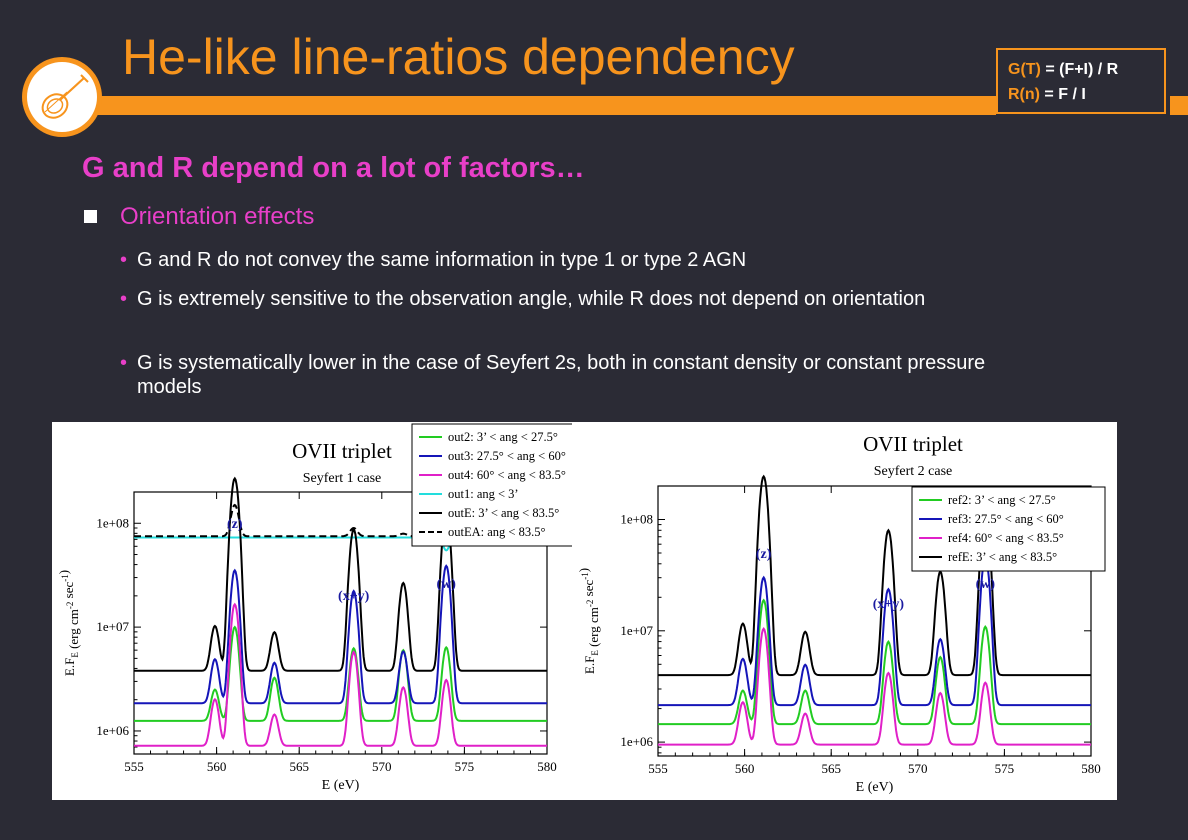  Describe the element at coordinates (1002, 500) in the screenshot. I see `legend-entry: ref2: 3’ < ang < 27.5°` at that location.